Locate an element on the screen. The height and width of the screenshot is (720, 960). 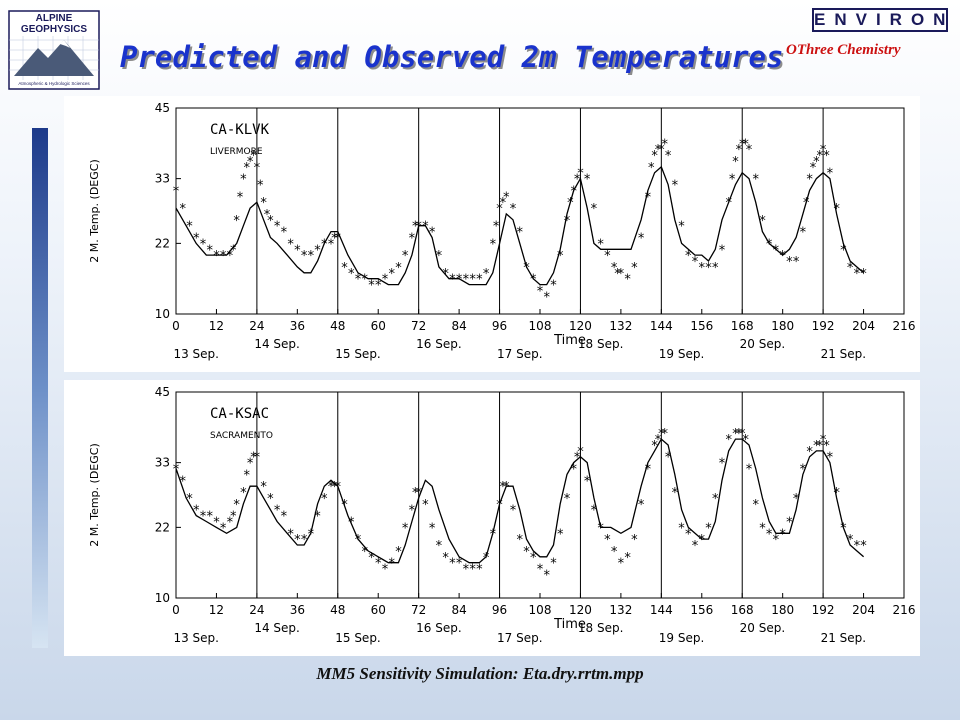
station-name-label: LIVERMORE is located at coordinates (236, 152).